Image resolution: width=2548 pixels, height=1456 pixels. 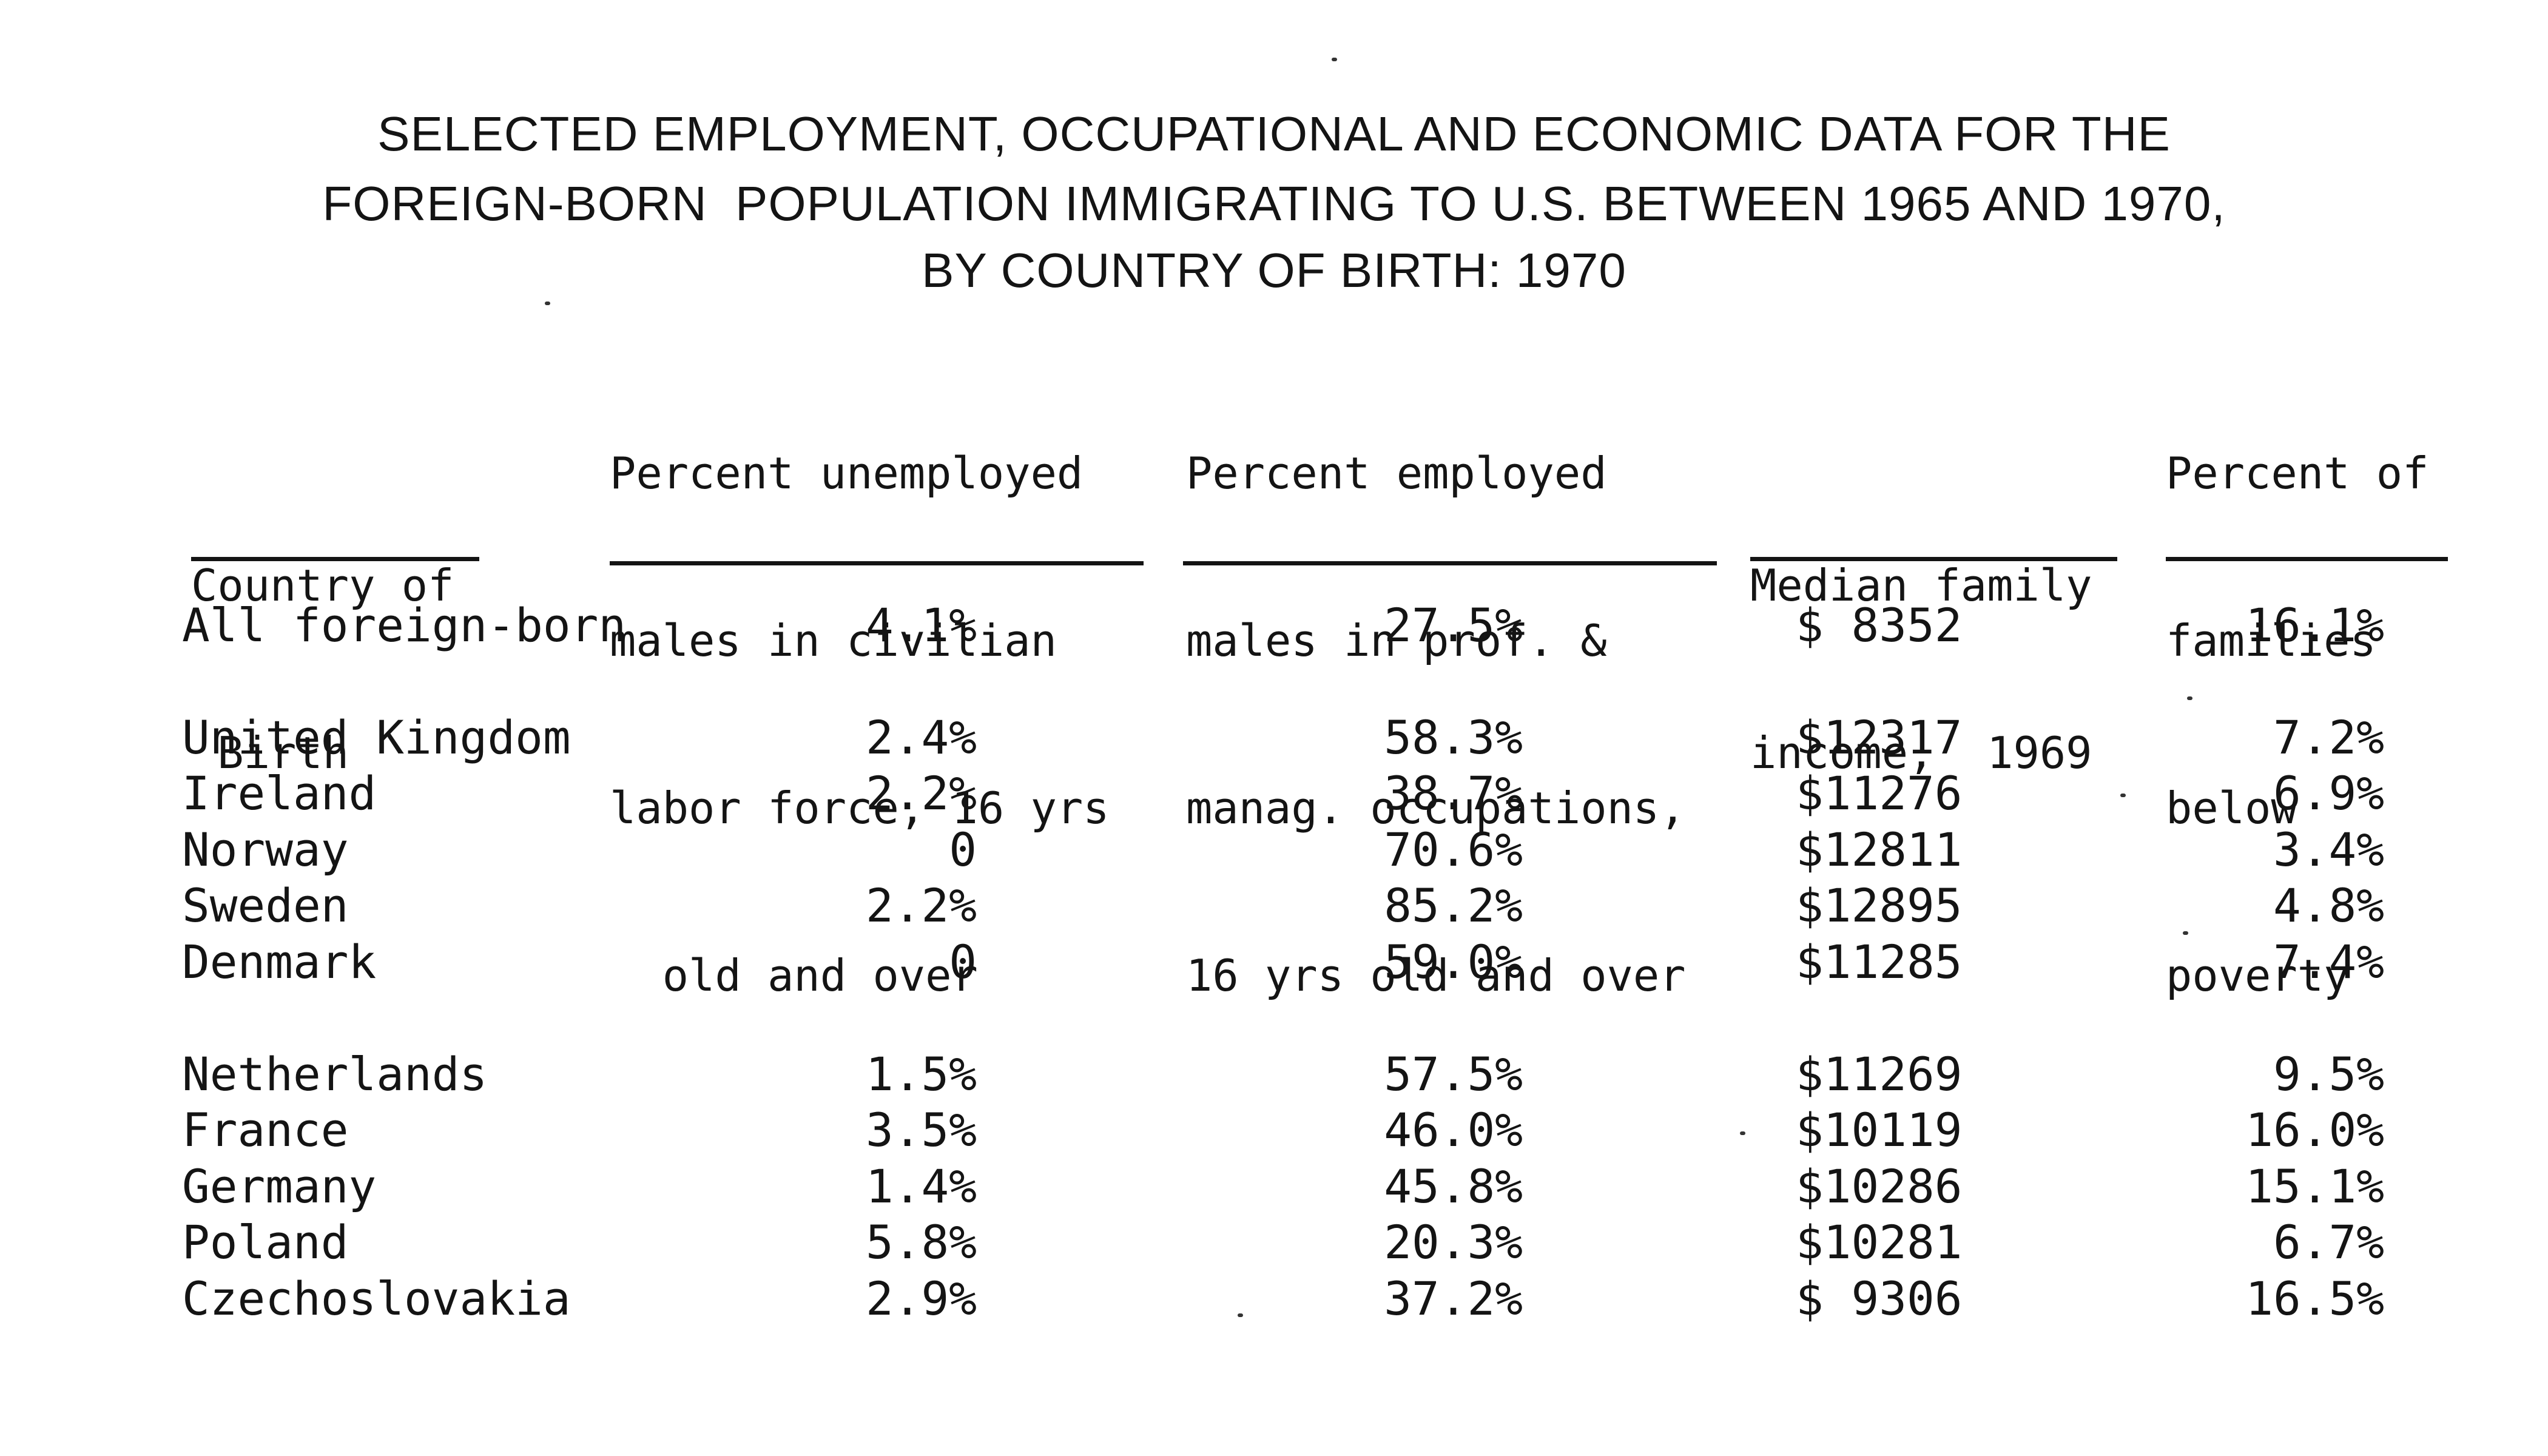 What do you see at coordinates (335, 559) in the screenshot?
I see `header-underline-country` at bounding box center [335, 559].